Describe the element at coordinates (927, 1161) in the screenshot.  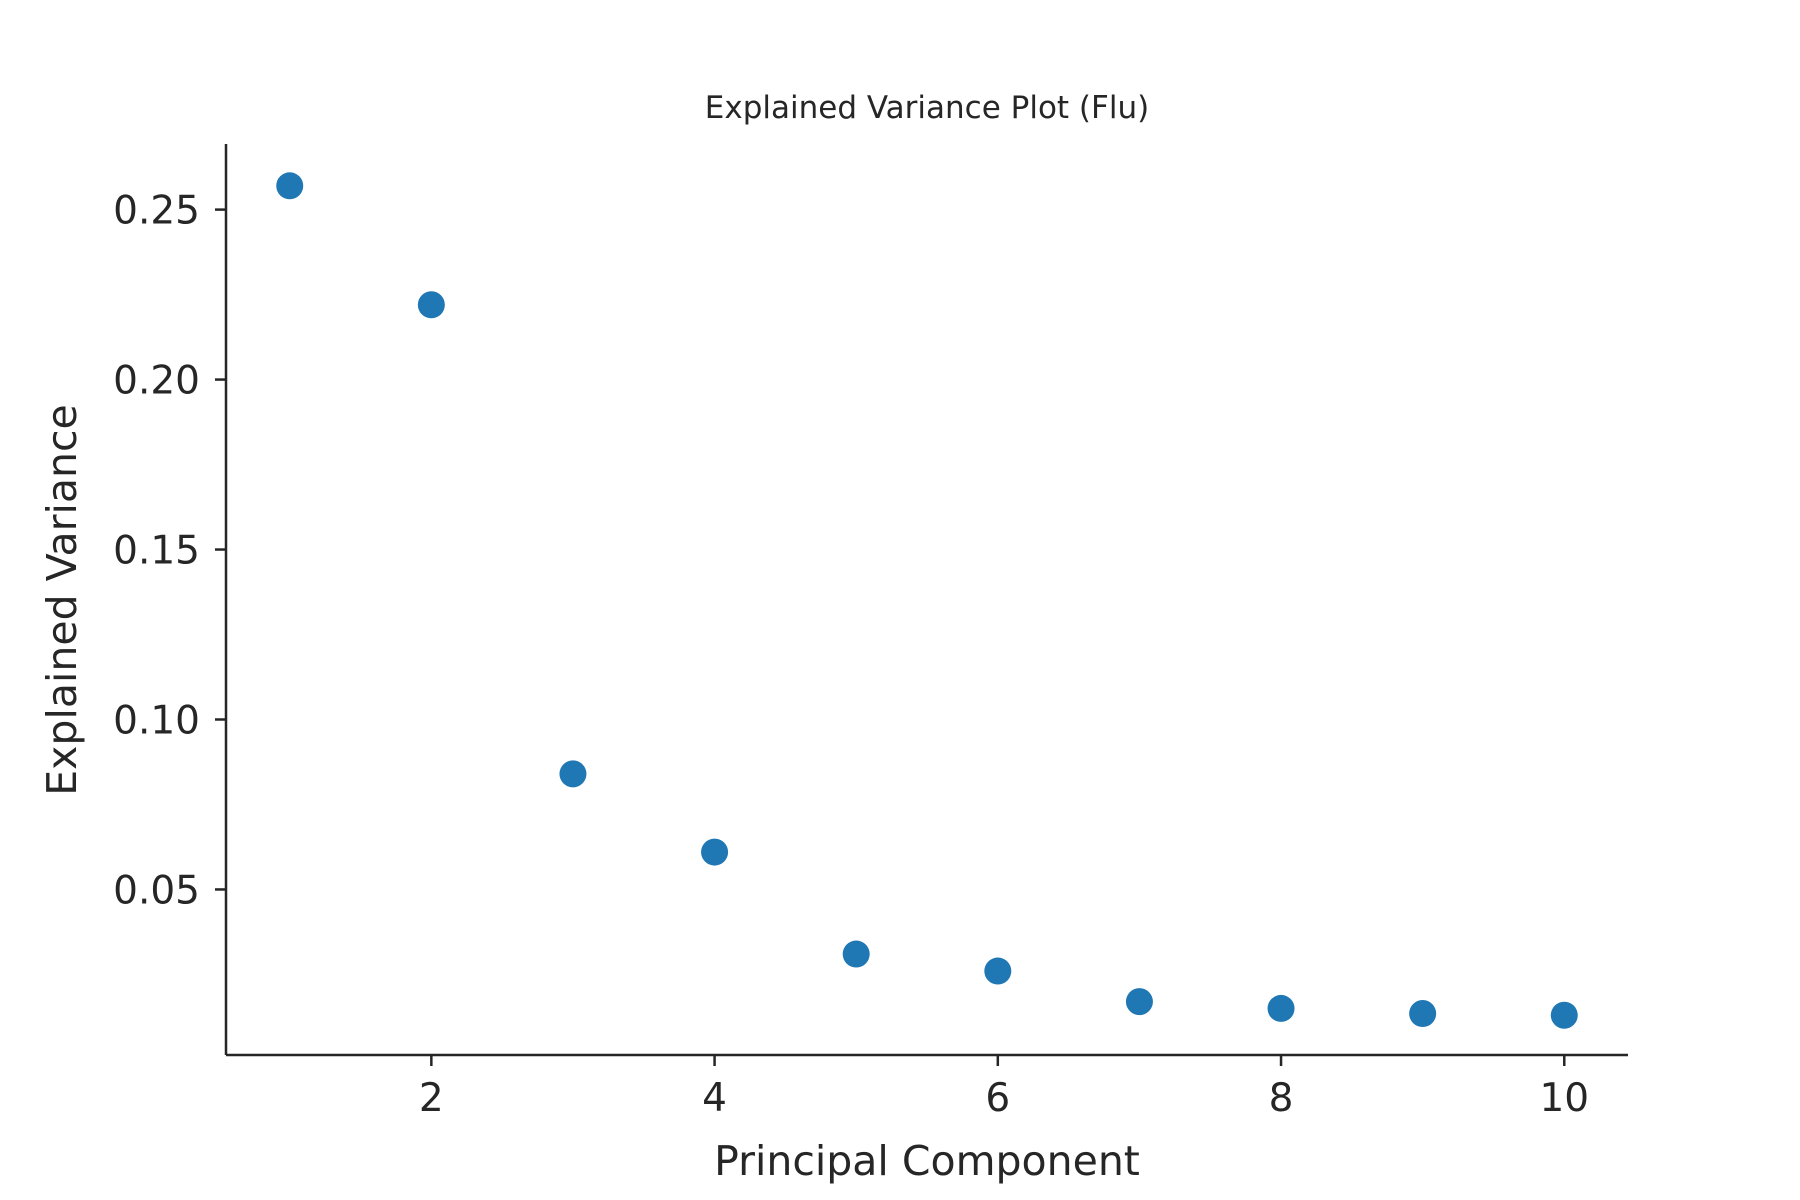
I see `x-axis-label: Principal Component` at that location.